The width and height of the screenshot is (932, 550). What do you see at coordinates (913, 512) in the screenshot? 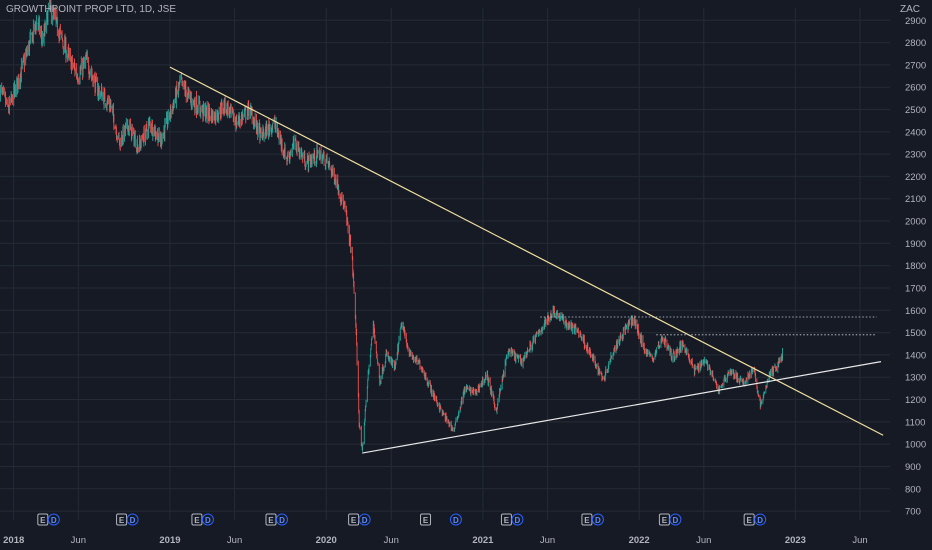
I see `y-tick-label: 700` at bounding box center [913, 512].